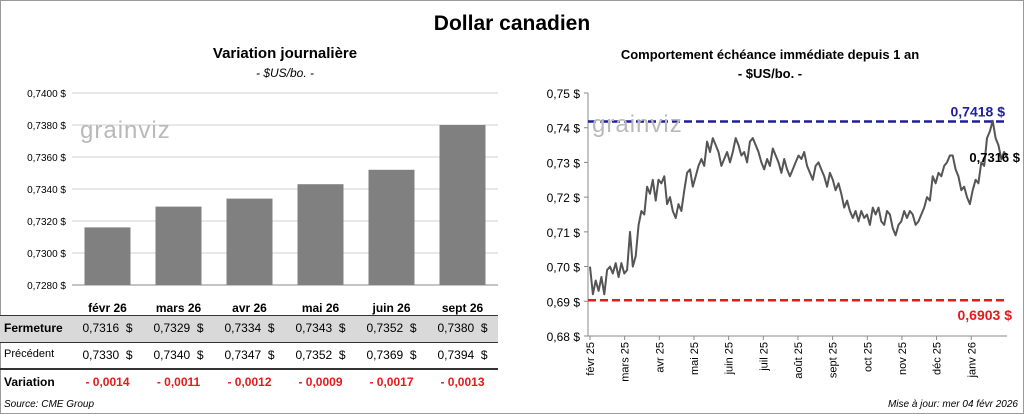 The width and height of the screenshot is (1024, 414). What do you see at coordinates (799, 360) in the screenshot?
I see `x-tick-label: août 25` at bounding box center [799, 360].